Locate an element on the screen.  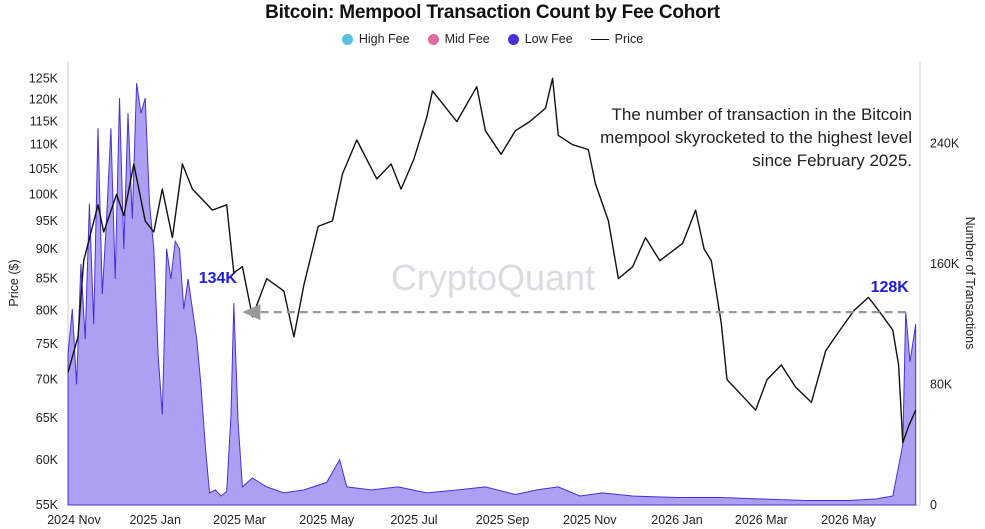
legend-high-fee-label: High Fee is located at coordinates (384, 39).